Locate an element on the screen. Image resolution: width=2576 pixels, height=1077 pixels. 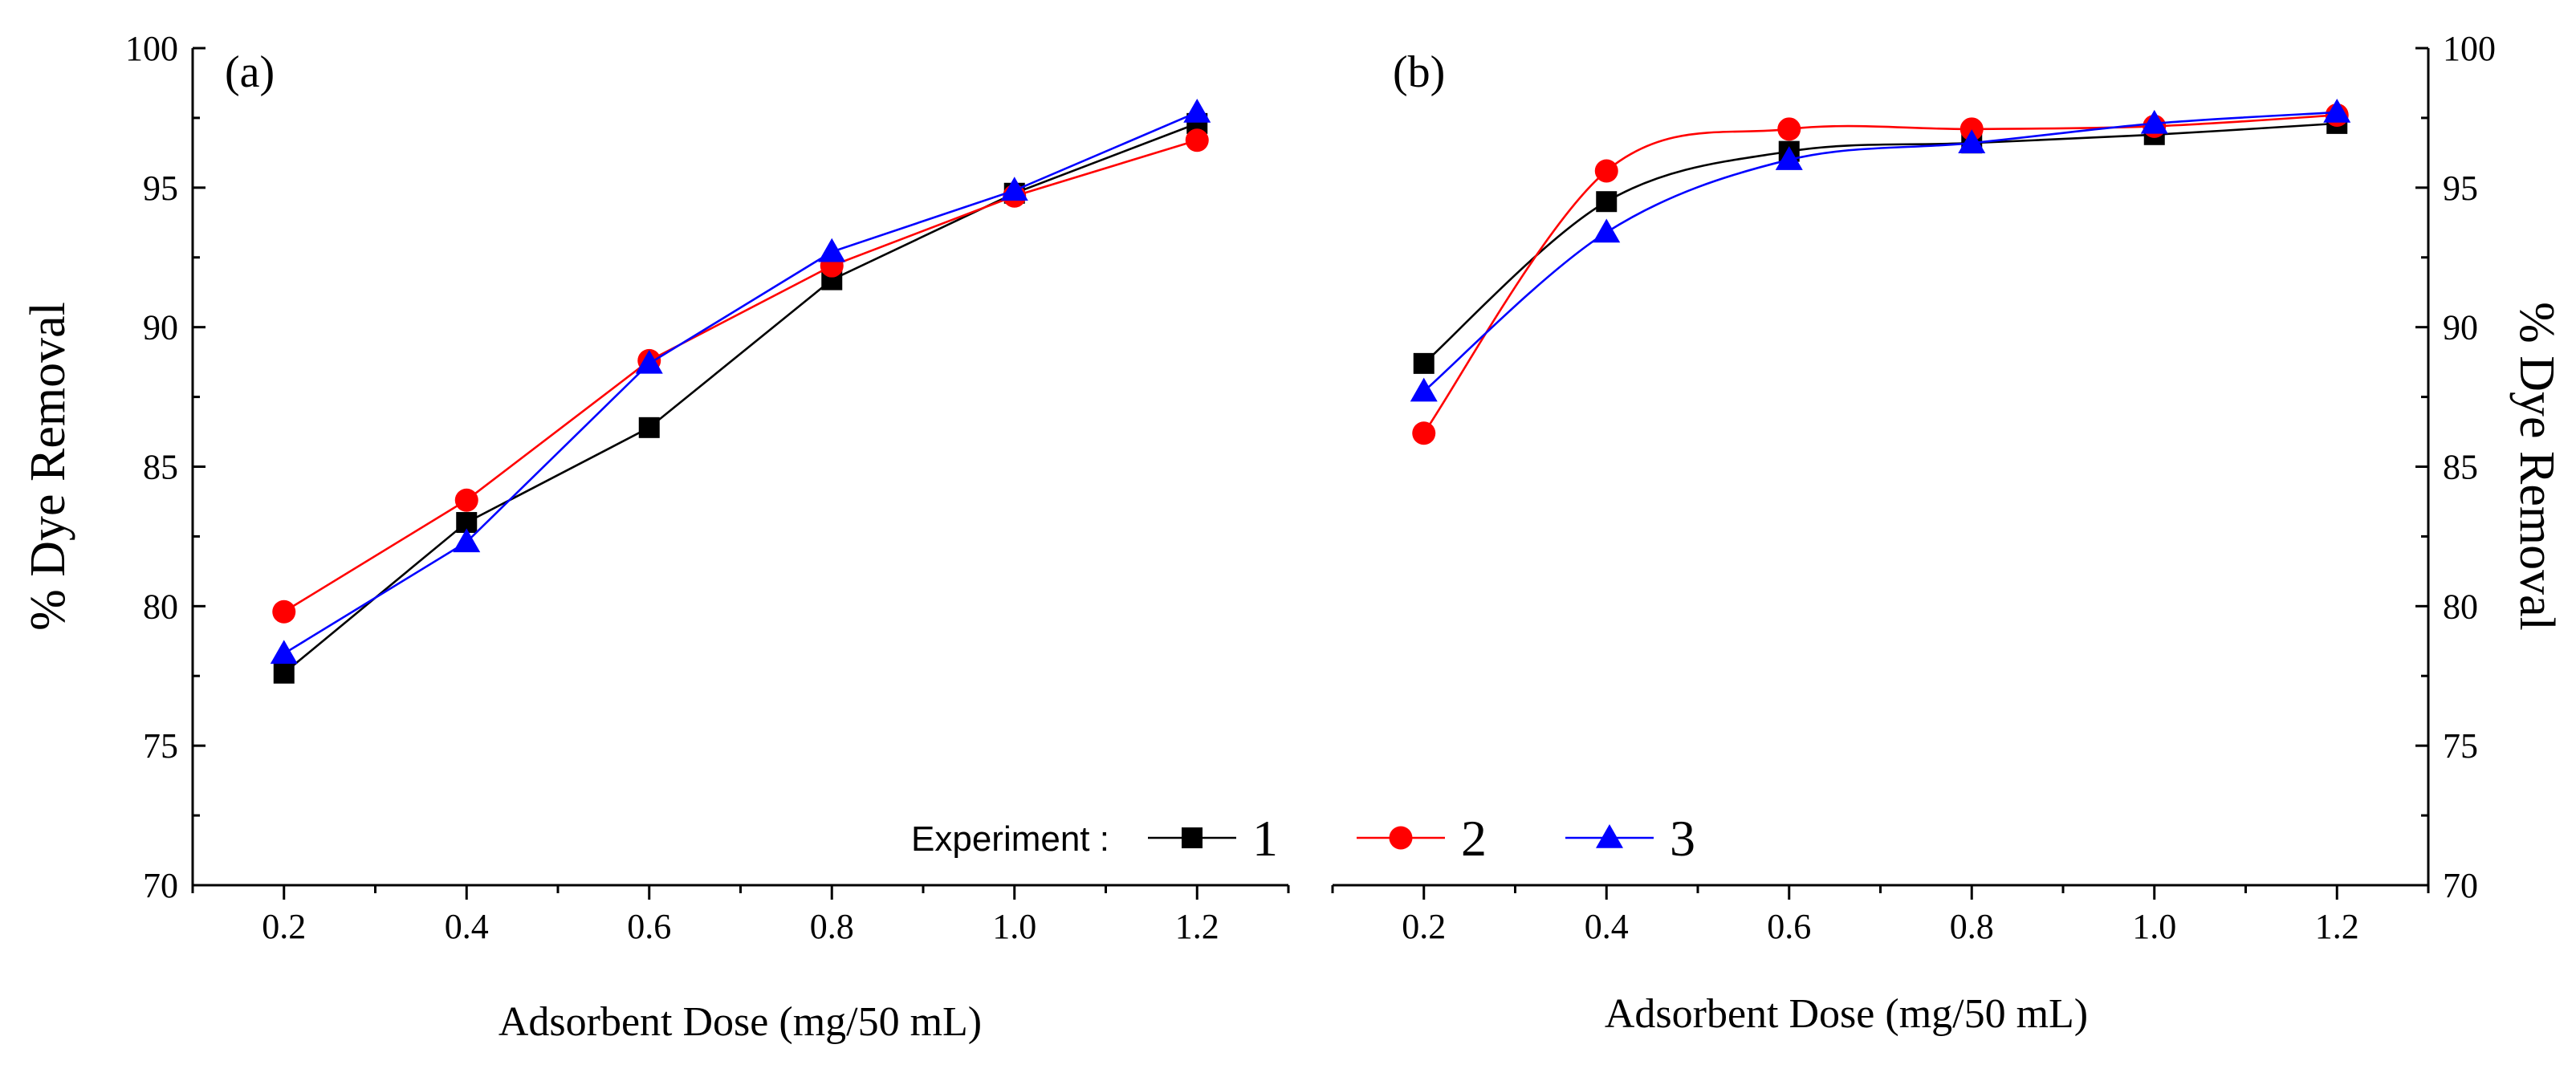
panel-b-xtick-label: 1.0 is located at coordinates (2154, 926).